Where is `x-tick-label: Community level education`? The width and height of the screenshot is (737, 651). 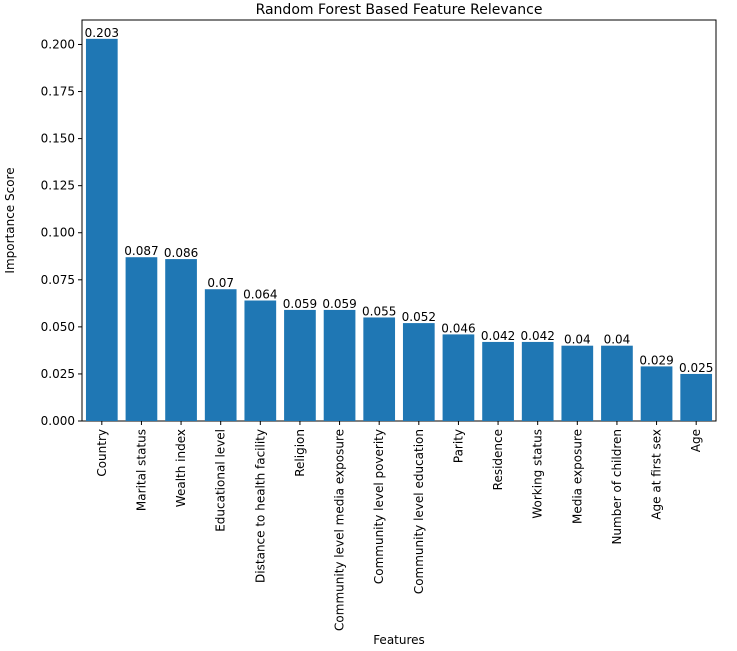 x-tick-label: Community level education is located at coordinates (419, 511).